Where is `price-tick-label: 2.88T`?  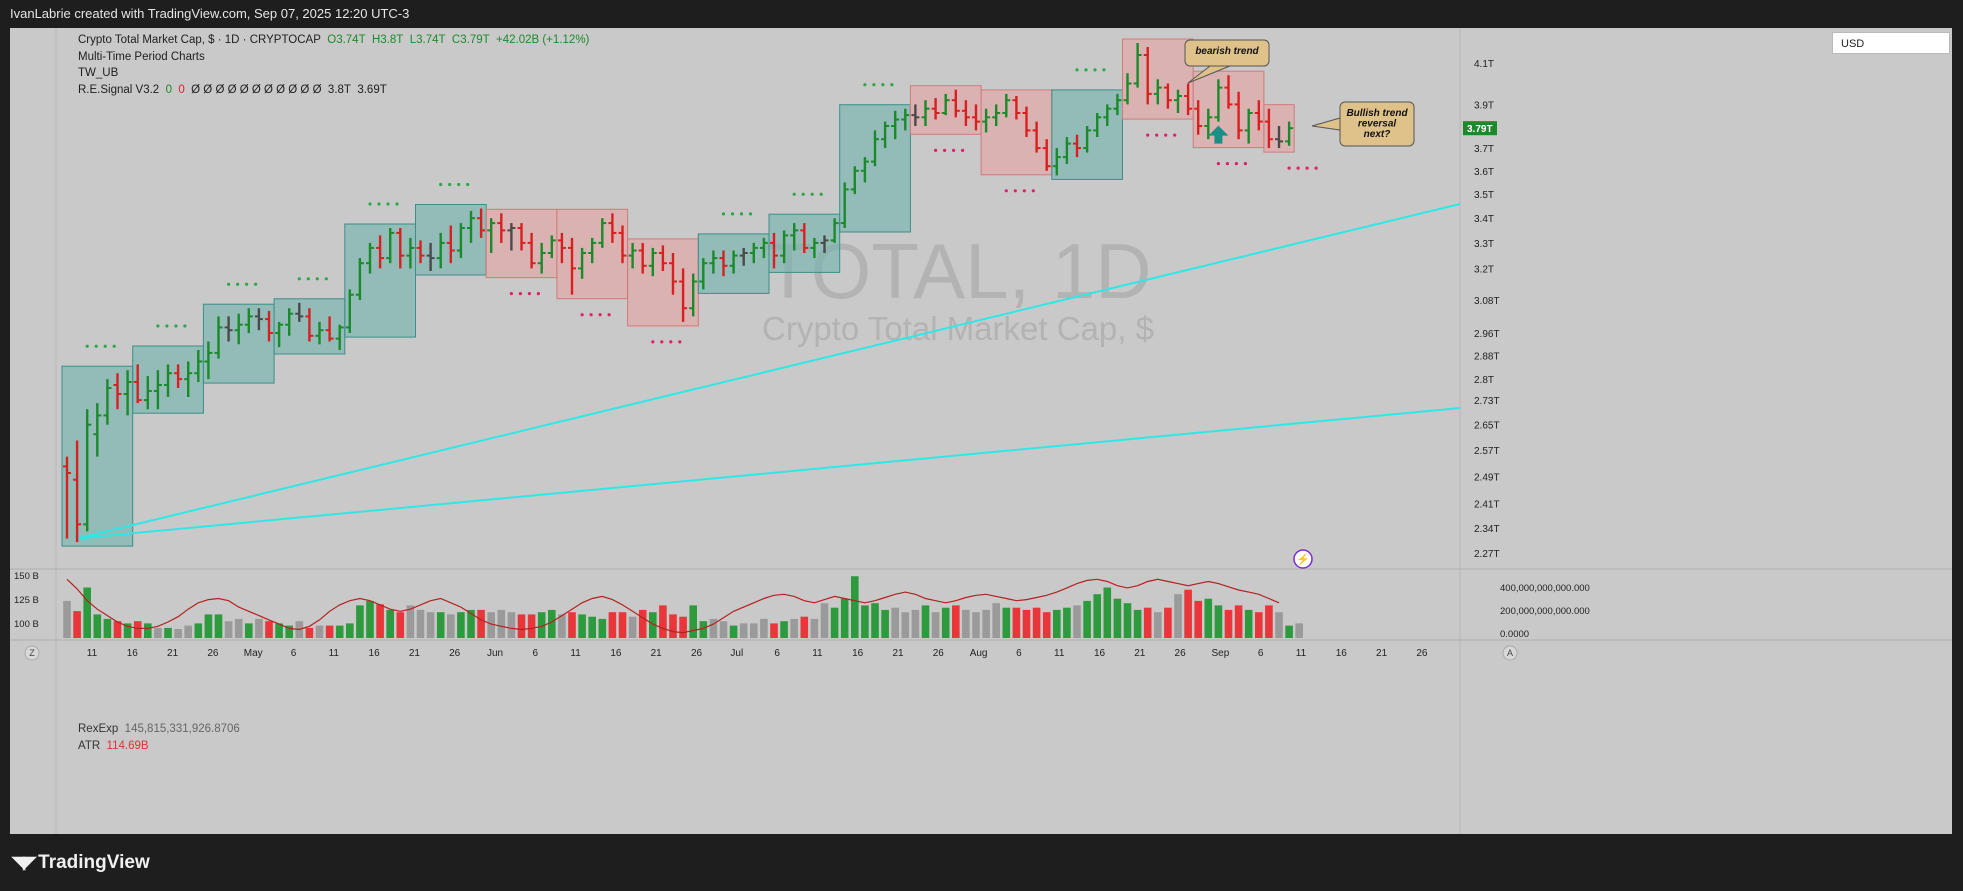
price-tick-label: 2.88T is located at coordinates (1487, 357).